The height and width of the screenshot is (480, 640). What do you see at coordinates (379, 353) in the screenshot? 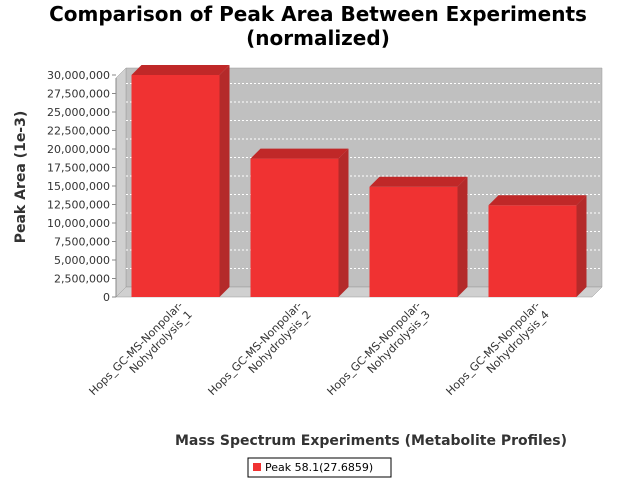
I see `x-tick-label: Hops_GC-MS-Nonpolar-Nohydrolysis_3` at bounding box center [379, 353].